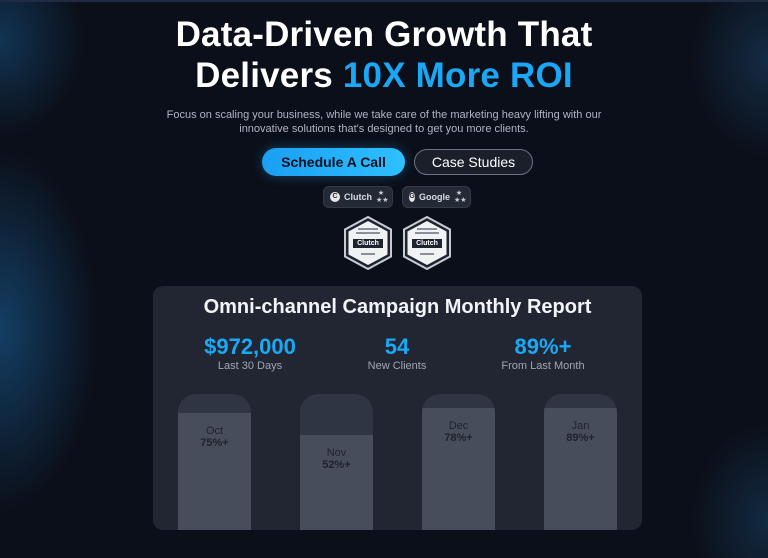  Describe the element at coordinates (336, 453) in the screenshot. I see `bar-month: Nov` at that location.